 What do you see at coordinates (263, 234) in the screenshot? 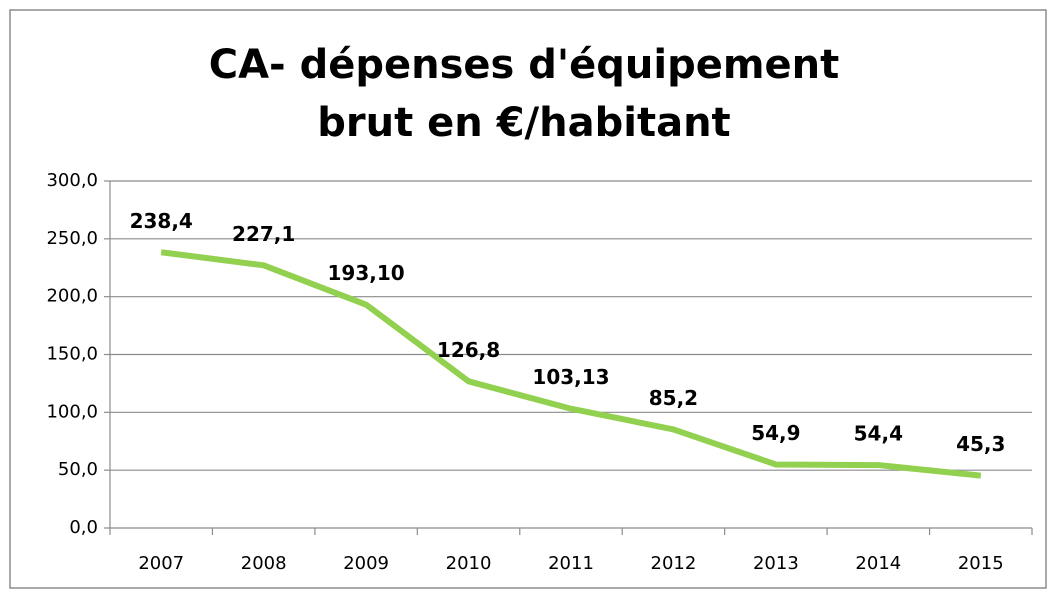
I see `data-label: 227,1` at bounding box center [263, 234].